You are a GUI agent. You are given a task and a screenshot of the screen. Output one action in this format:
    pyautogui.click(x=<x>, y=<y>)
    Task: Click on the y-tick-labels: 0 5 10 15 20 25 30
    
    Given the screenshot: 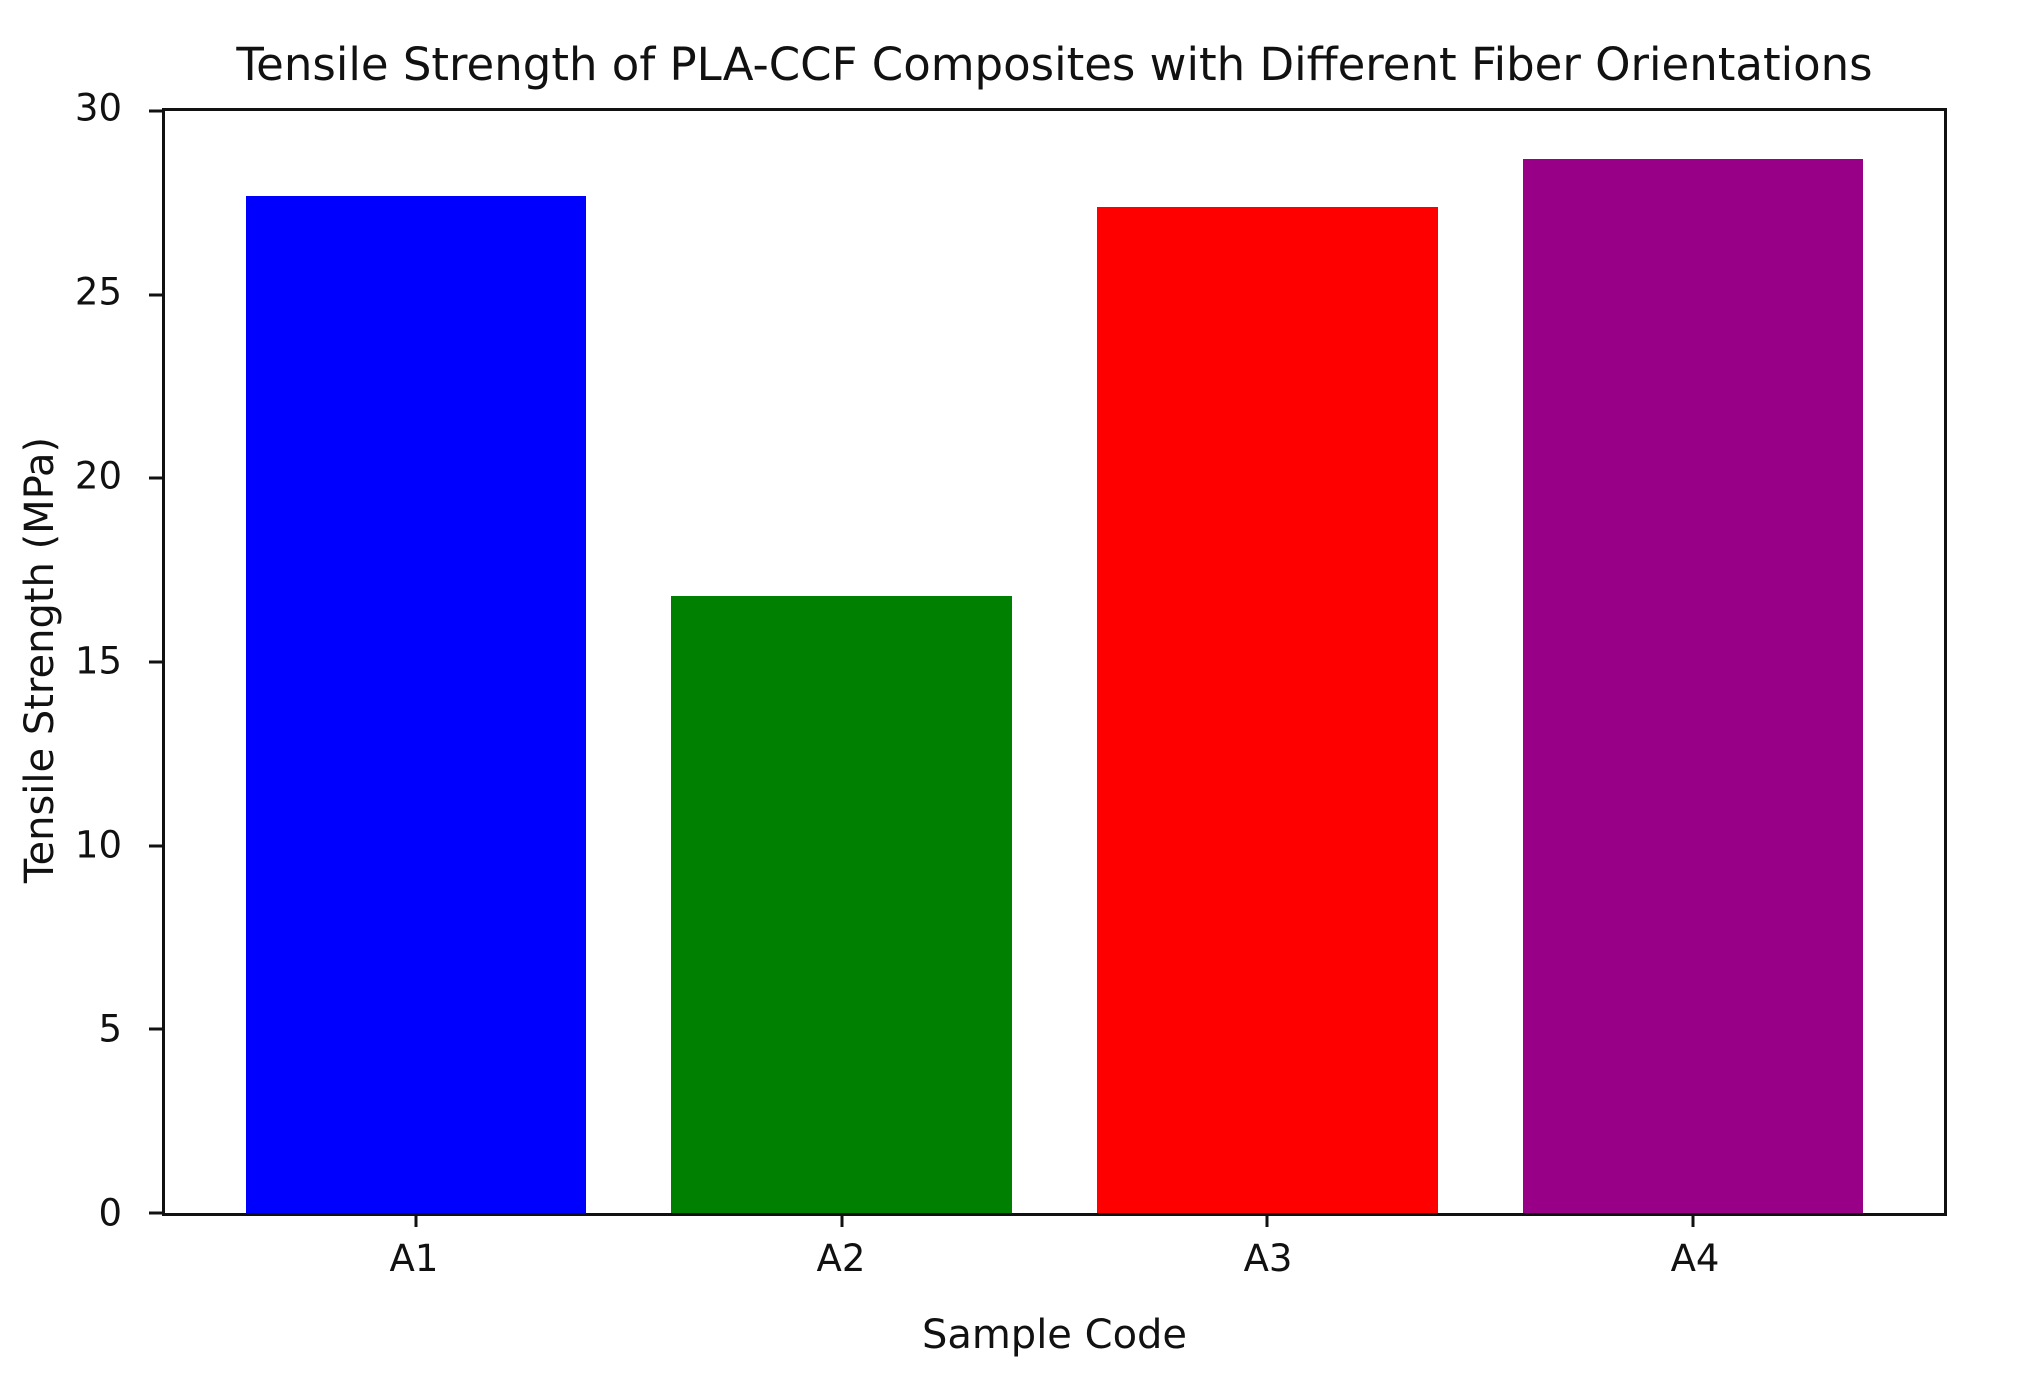 What is the action you would take?
    pyautogui.click(x=71, y=661)
    